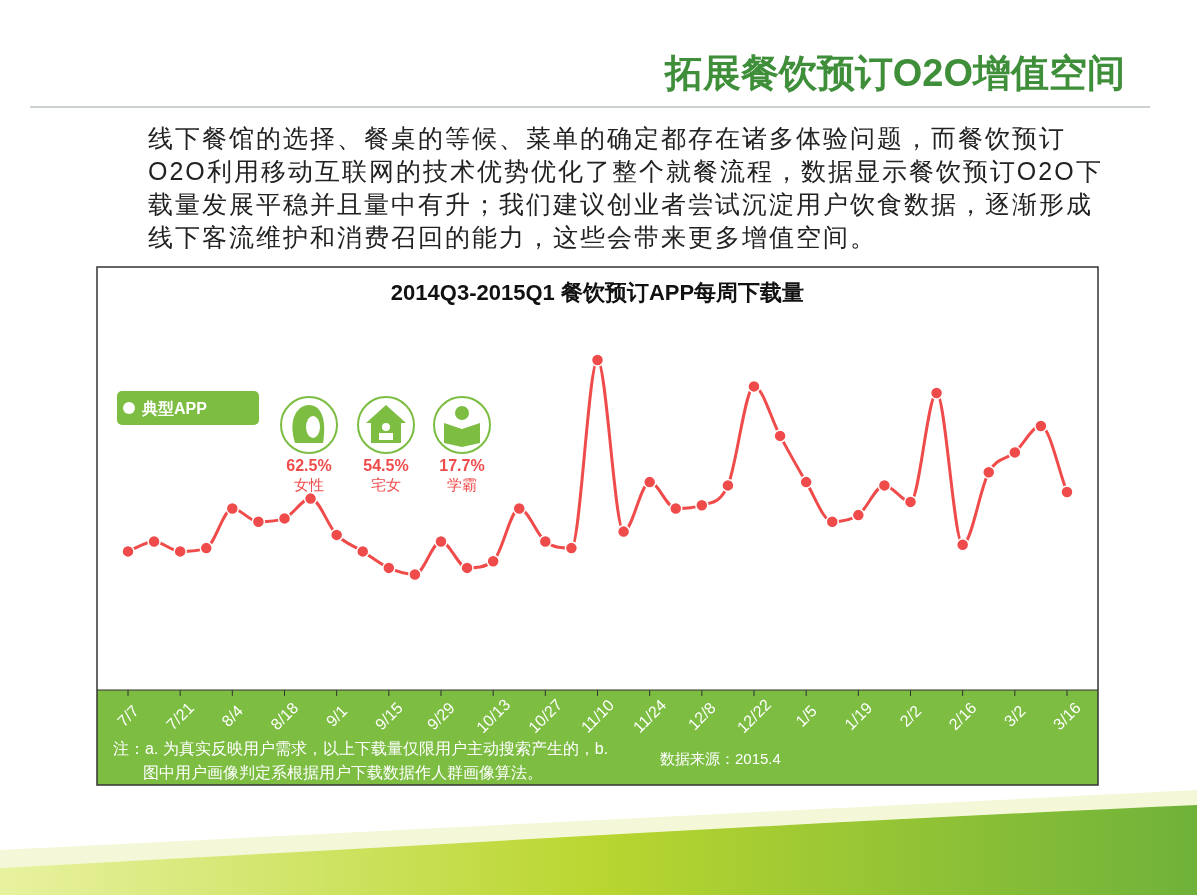 The image size is (1197, 895). Describe the element at coordinates (910, 716) in the screenshot. I see `x-tick-label: 2/2` at that location.